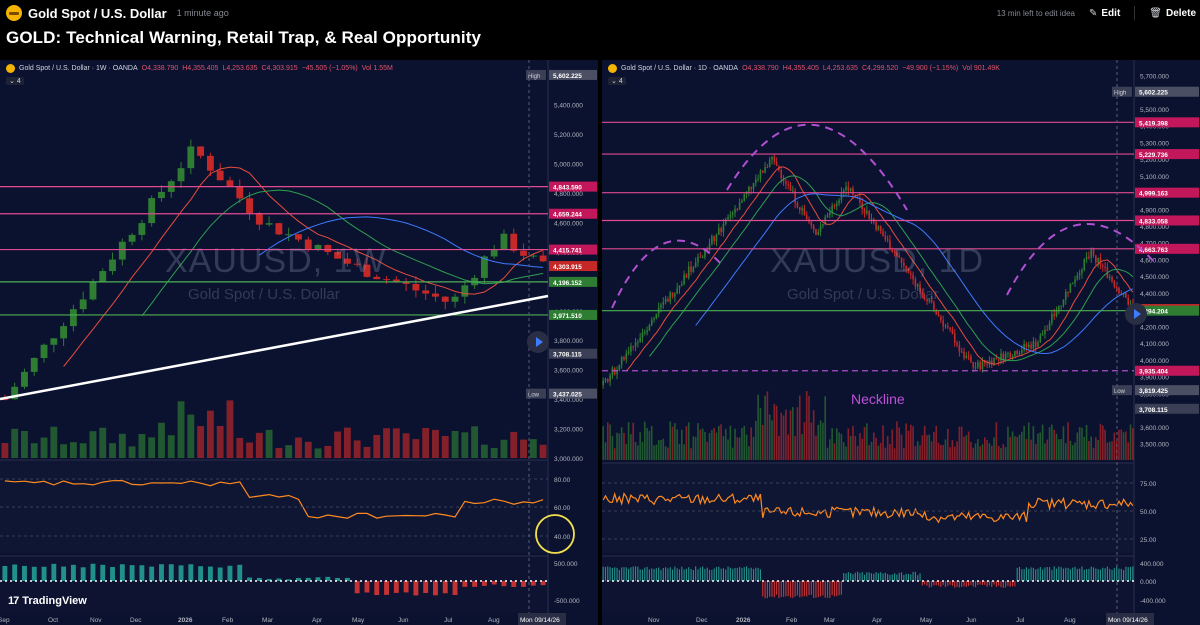 Image resolution: width=1200 pixels, height=625 pixels. Describe the element at coordinates (600, 342) in the screenshot. I see `panel-divider` at that location.